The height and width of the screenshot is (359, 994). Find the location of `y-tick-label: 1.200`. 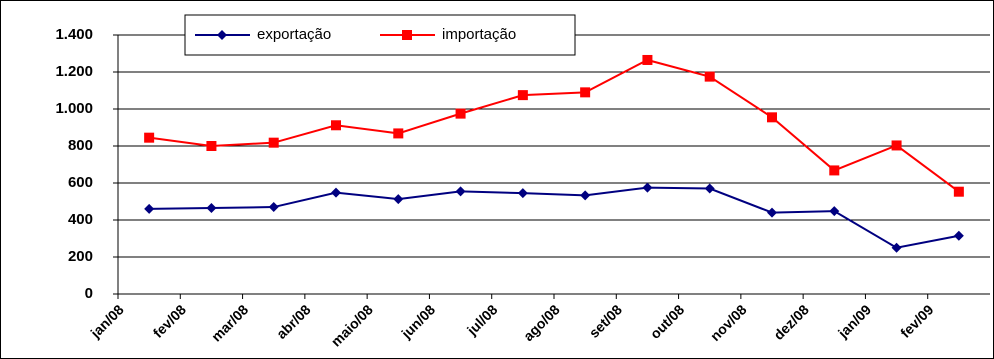

y-tick-label: 1.200 is located at coordinates (74, 71).